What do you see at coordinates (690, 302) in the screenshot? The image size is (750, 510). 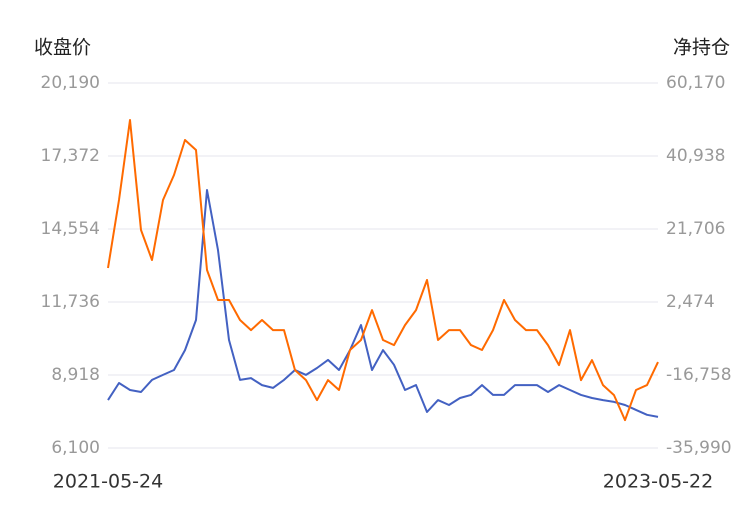 I see `y2-tick-label: 2,474` at bounding box center [690, 302].